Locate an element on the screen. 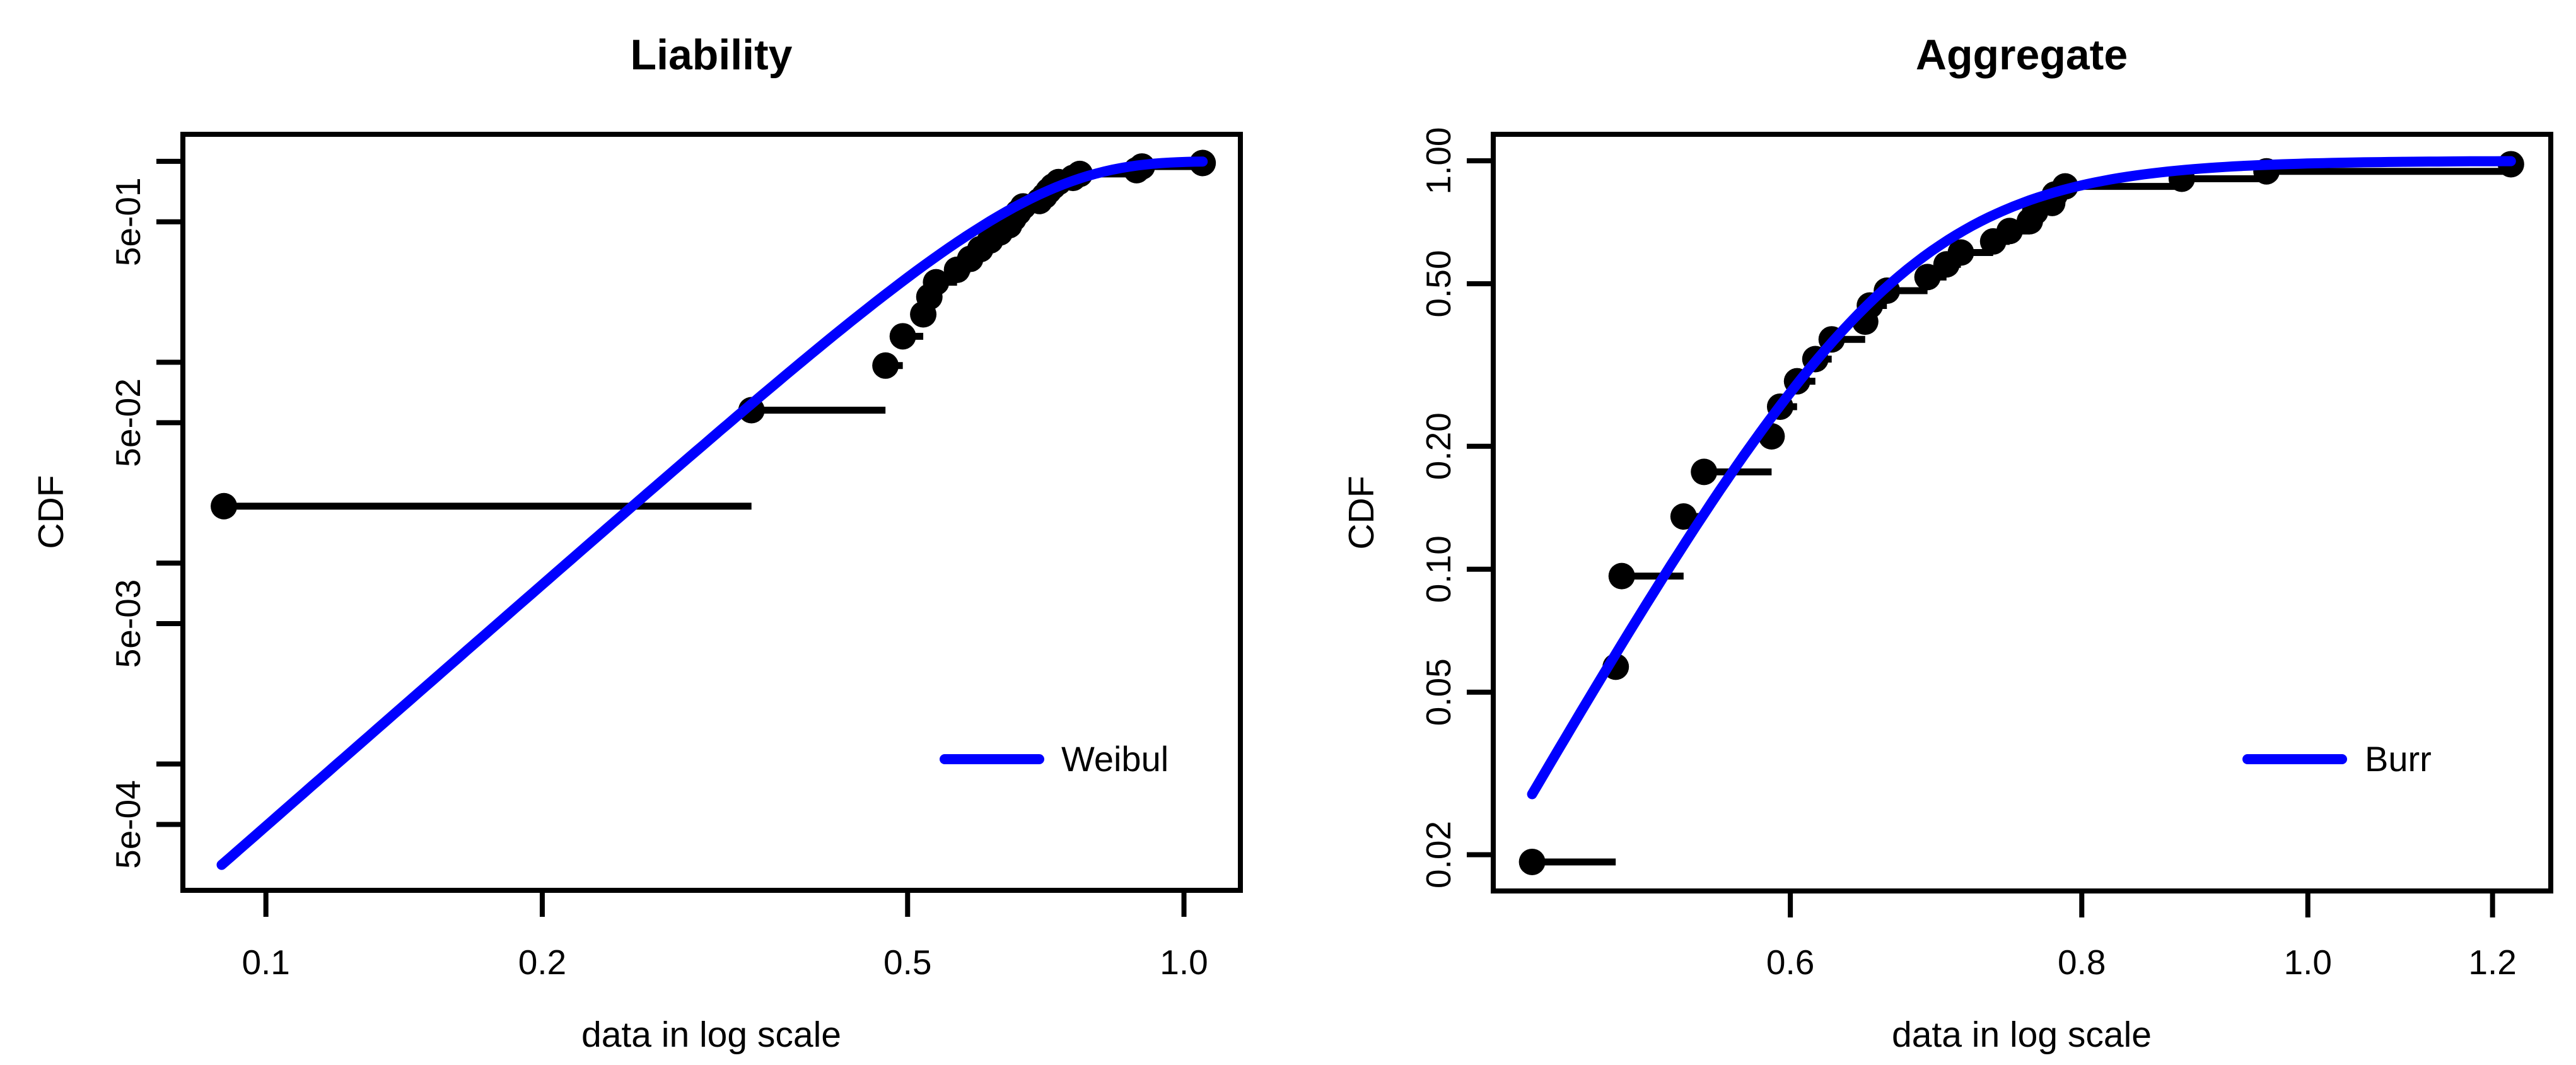 This screenshot has height=1065, width=2576. y-axis-tick-label: 0.05 is located at coordinates (1439, 692).